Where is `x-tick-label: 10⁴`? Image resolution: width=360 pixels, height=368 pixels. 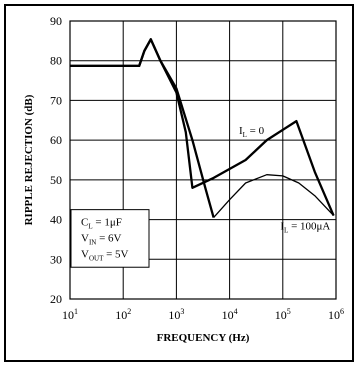
x-tick-label: 10⁴ is located at coordinates (230, 314).